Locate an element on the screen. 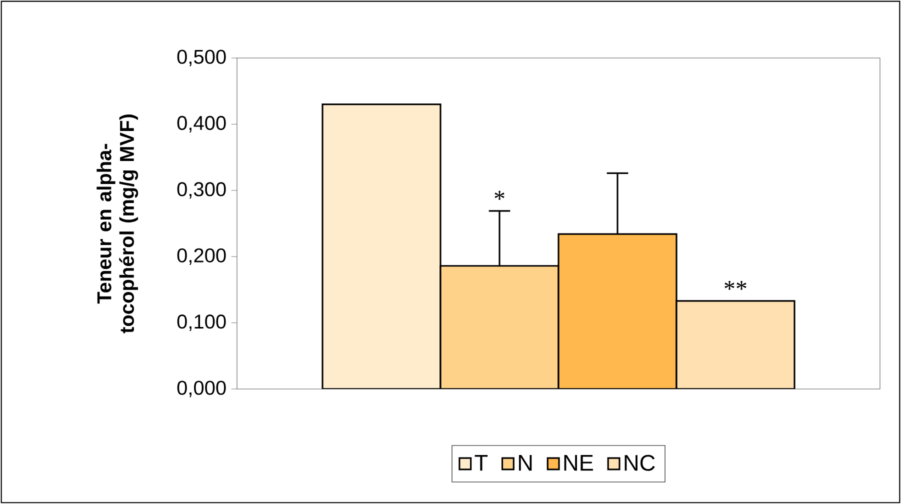 Image resolution: width=901 pixels, height=504 pixels. y-axis-title: Teneur en alpha-tocophérol (mg/g MVF) is located at coordinates (117, 224).